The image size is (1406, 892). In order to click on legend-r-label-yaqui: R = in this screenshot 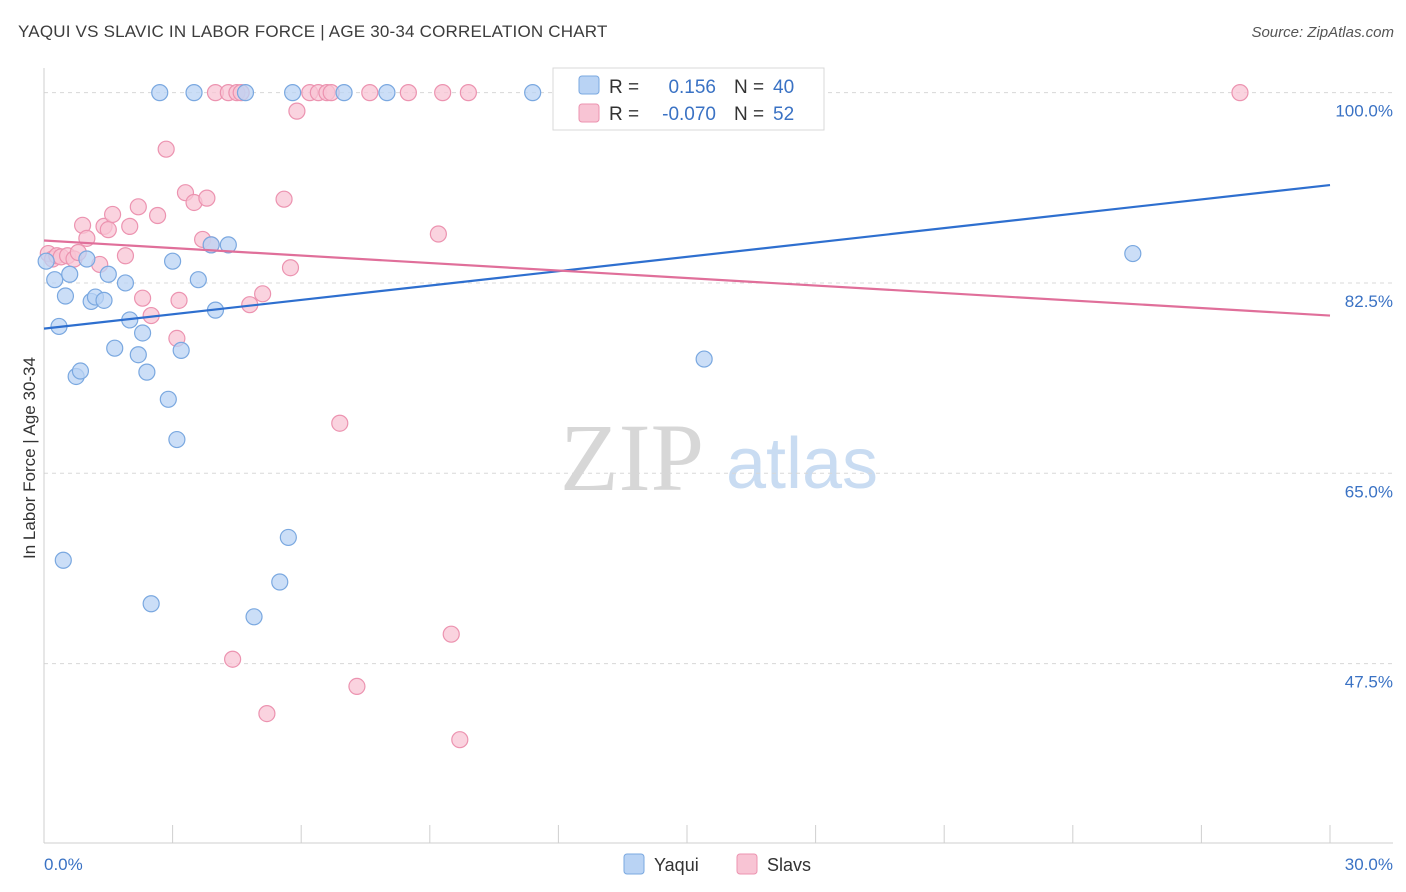, I will do `click(624, 87)`.